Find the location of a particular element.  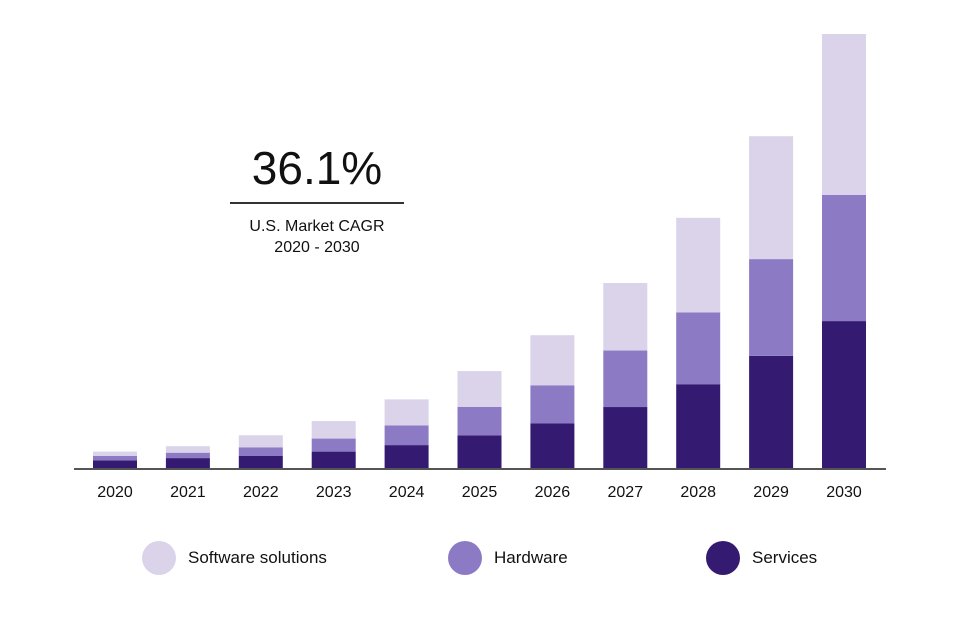

bar-hardware-2030 is located at coordinates (844, 257).